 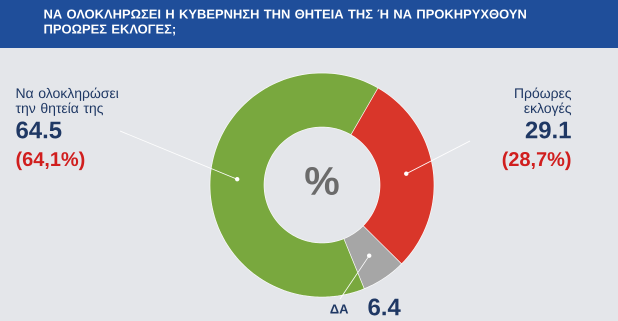 I want to click on data-label: 64.5, so click(x=39, y=130).